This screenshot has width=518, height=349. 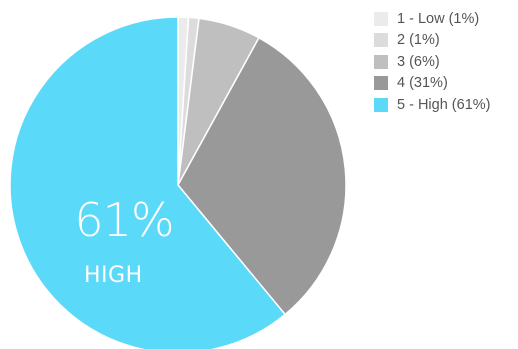 What do you see at coordinates (438, 18) in the screenshot?
I see `legend-label: 1 - Low (1%)` at bounding box center [438, 18].